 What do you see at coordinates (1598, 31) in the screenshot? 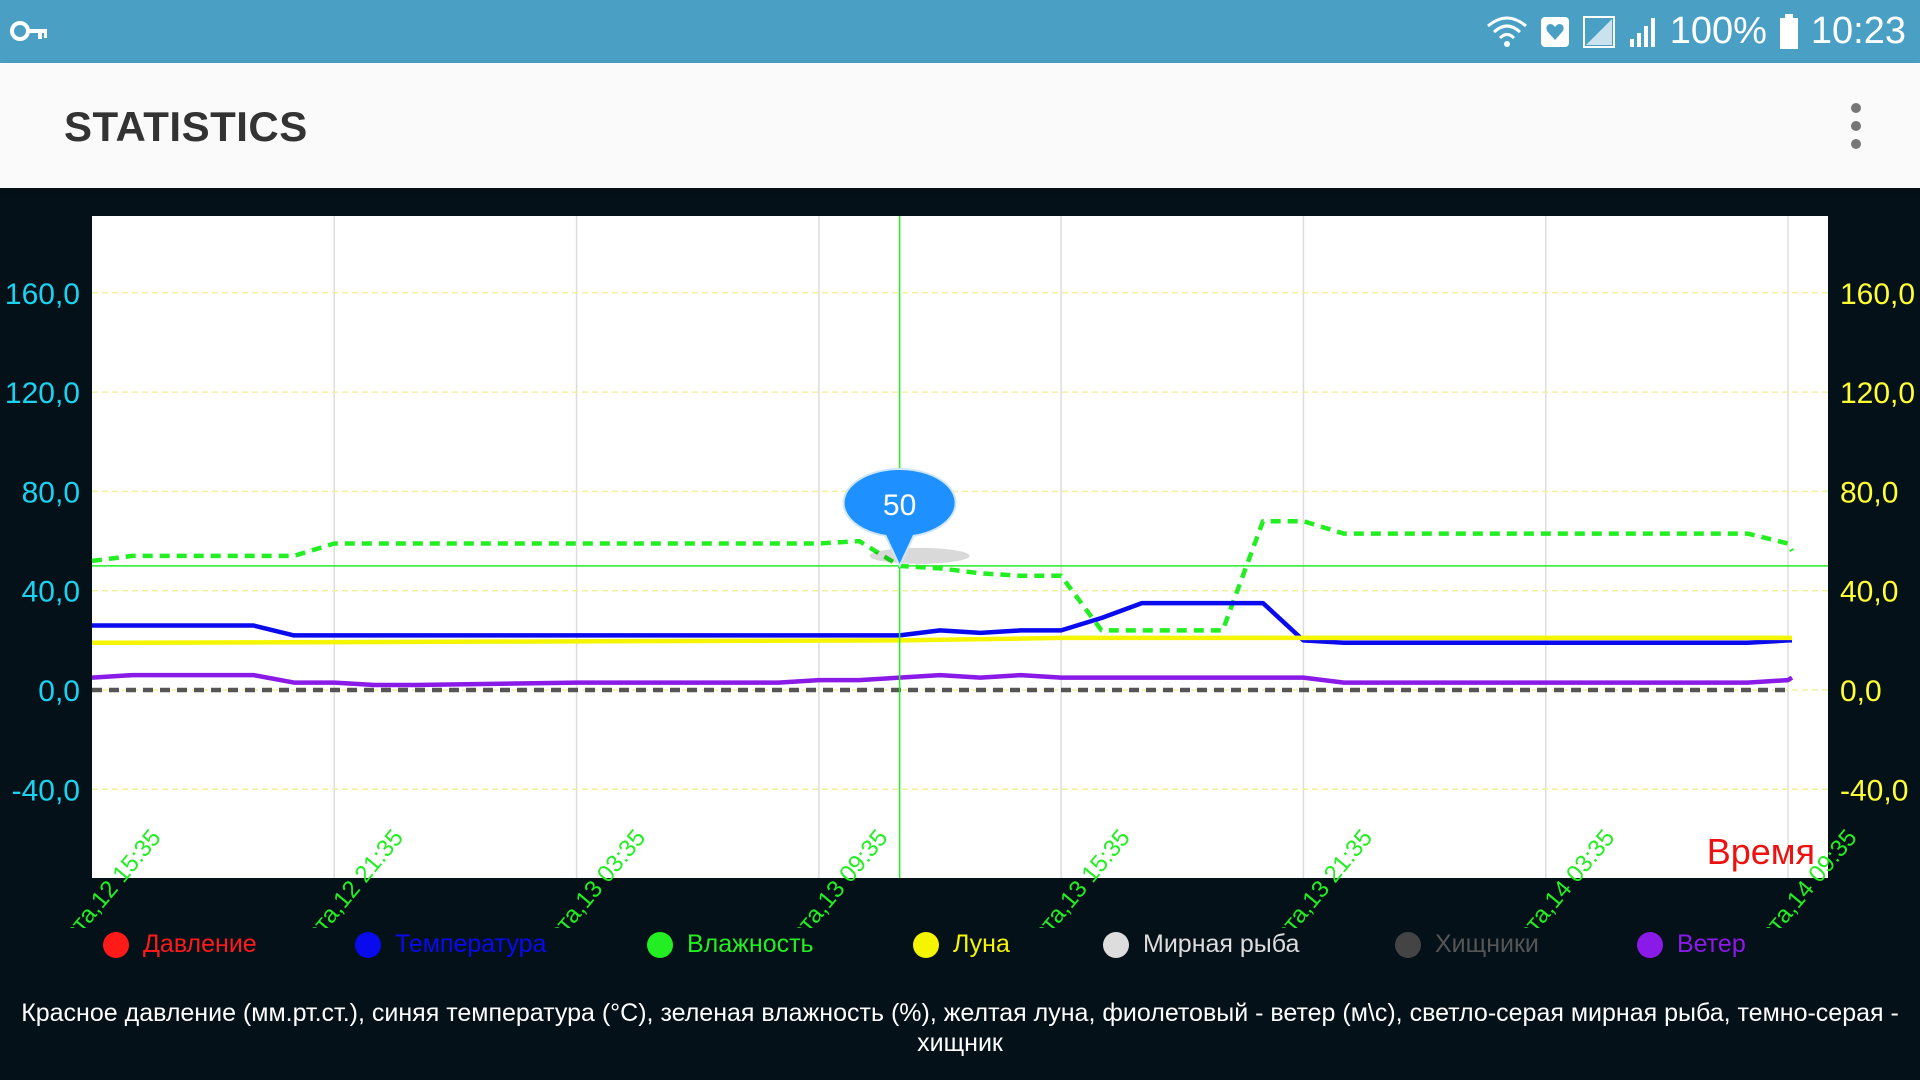
I see `no-sim-icon` at bounding box center [1598, 31].